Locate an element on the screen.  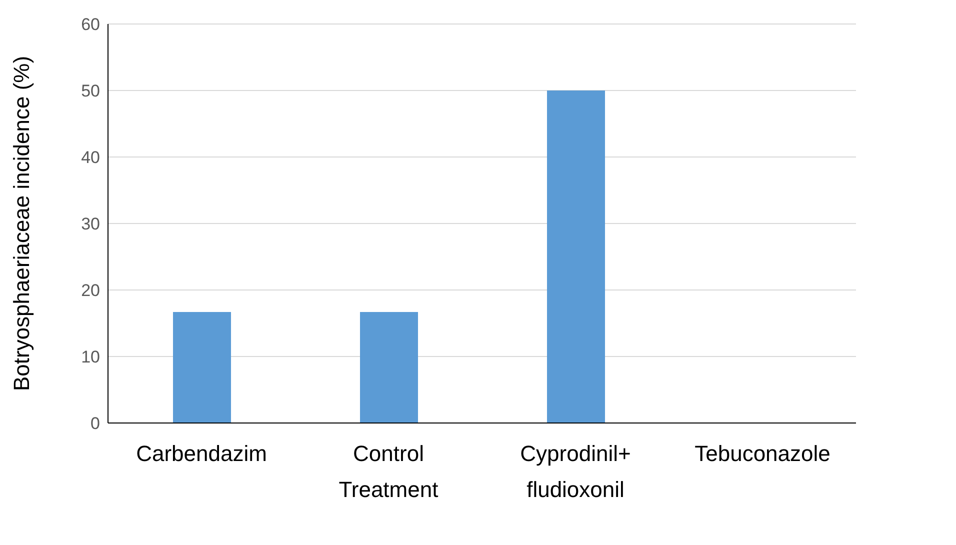
x-tick-label: Control Treatment is located at coordinates (388, 471).